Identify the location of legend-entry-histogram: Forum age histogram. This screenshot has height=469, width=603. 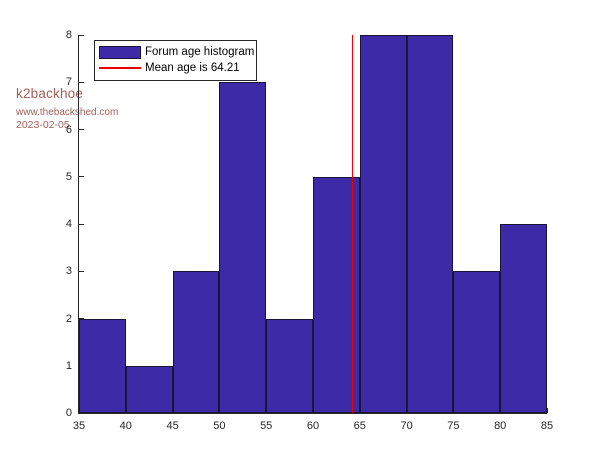
(175, 52).